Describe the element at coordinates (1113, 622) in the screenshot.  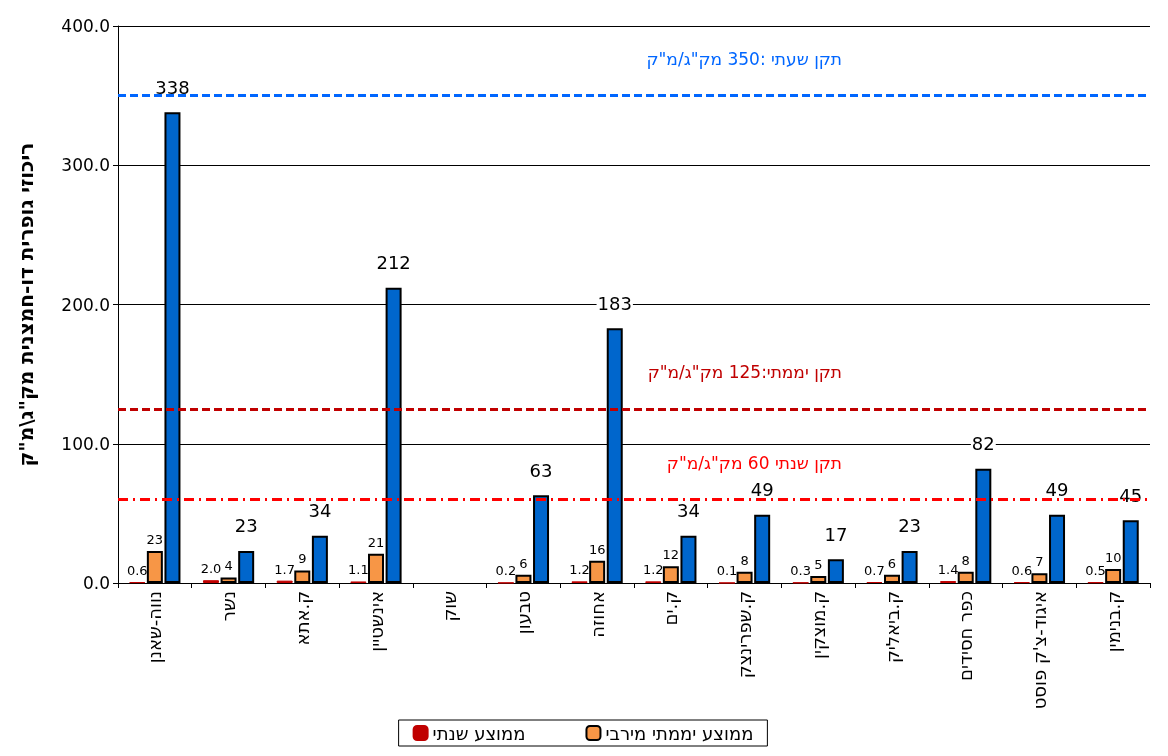
I see `x-tick-label: ק.בנימין` at that location.